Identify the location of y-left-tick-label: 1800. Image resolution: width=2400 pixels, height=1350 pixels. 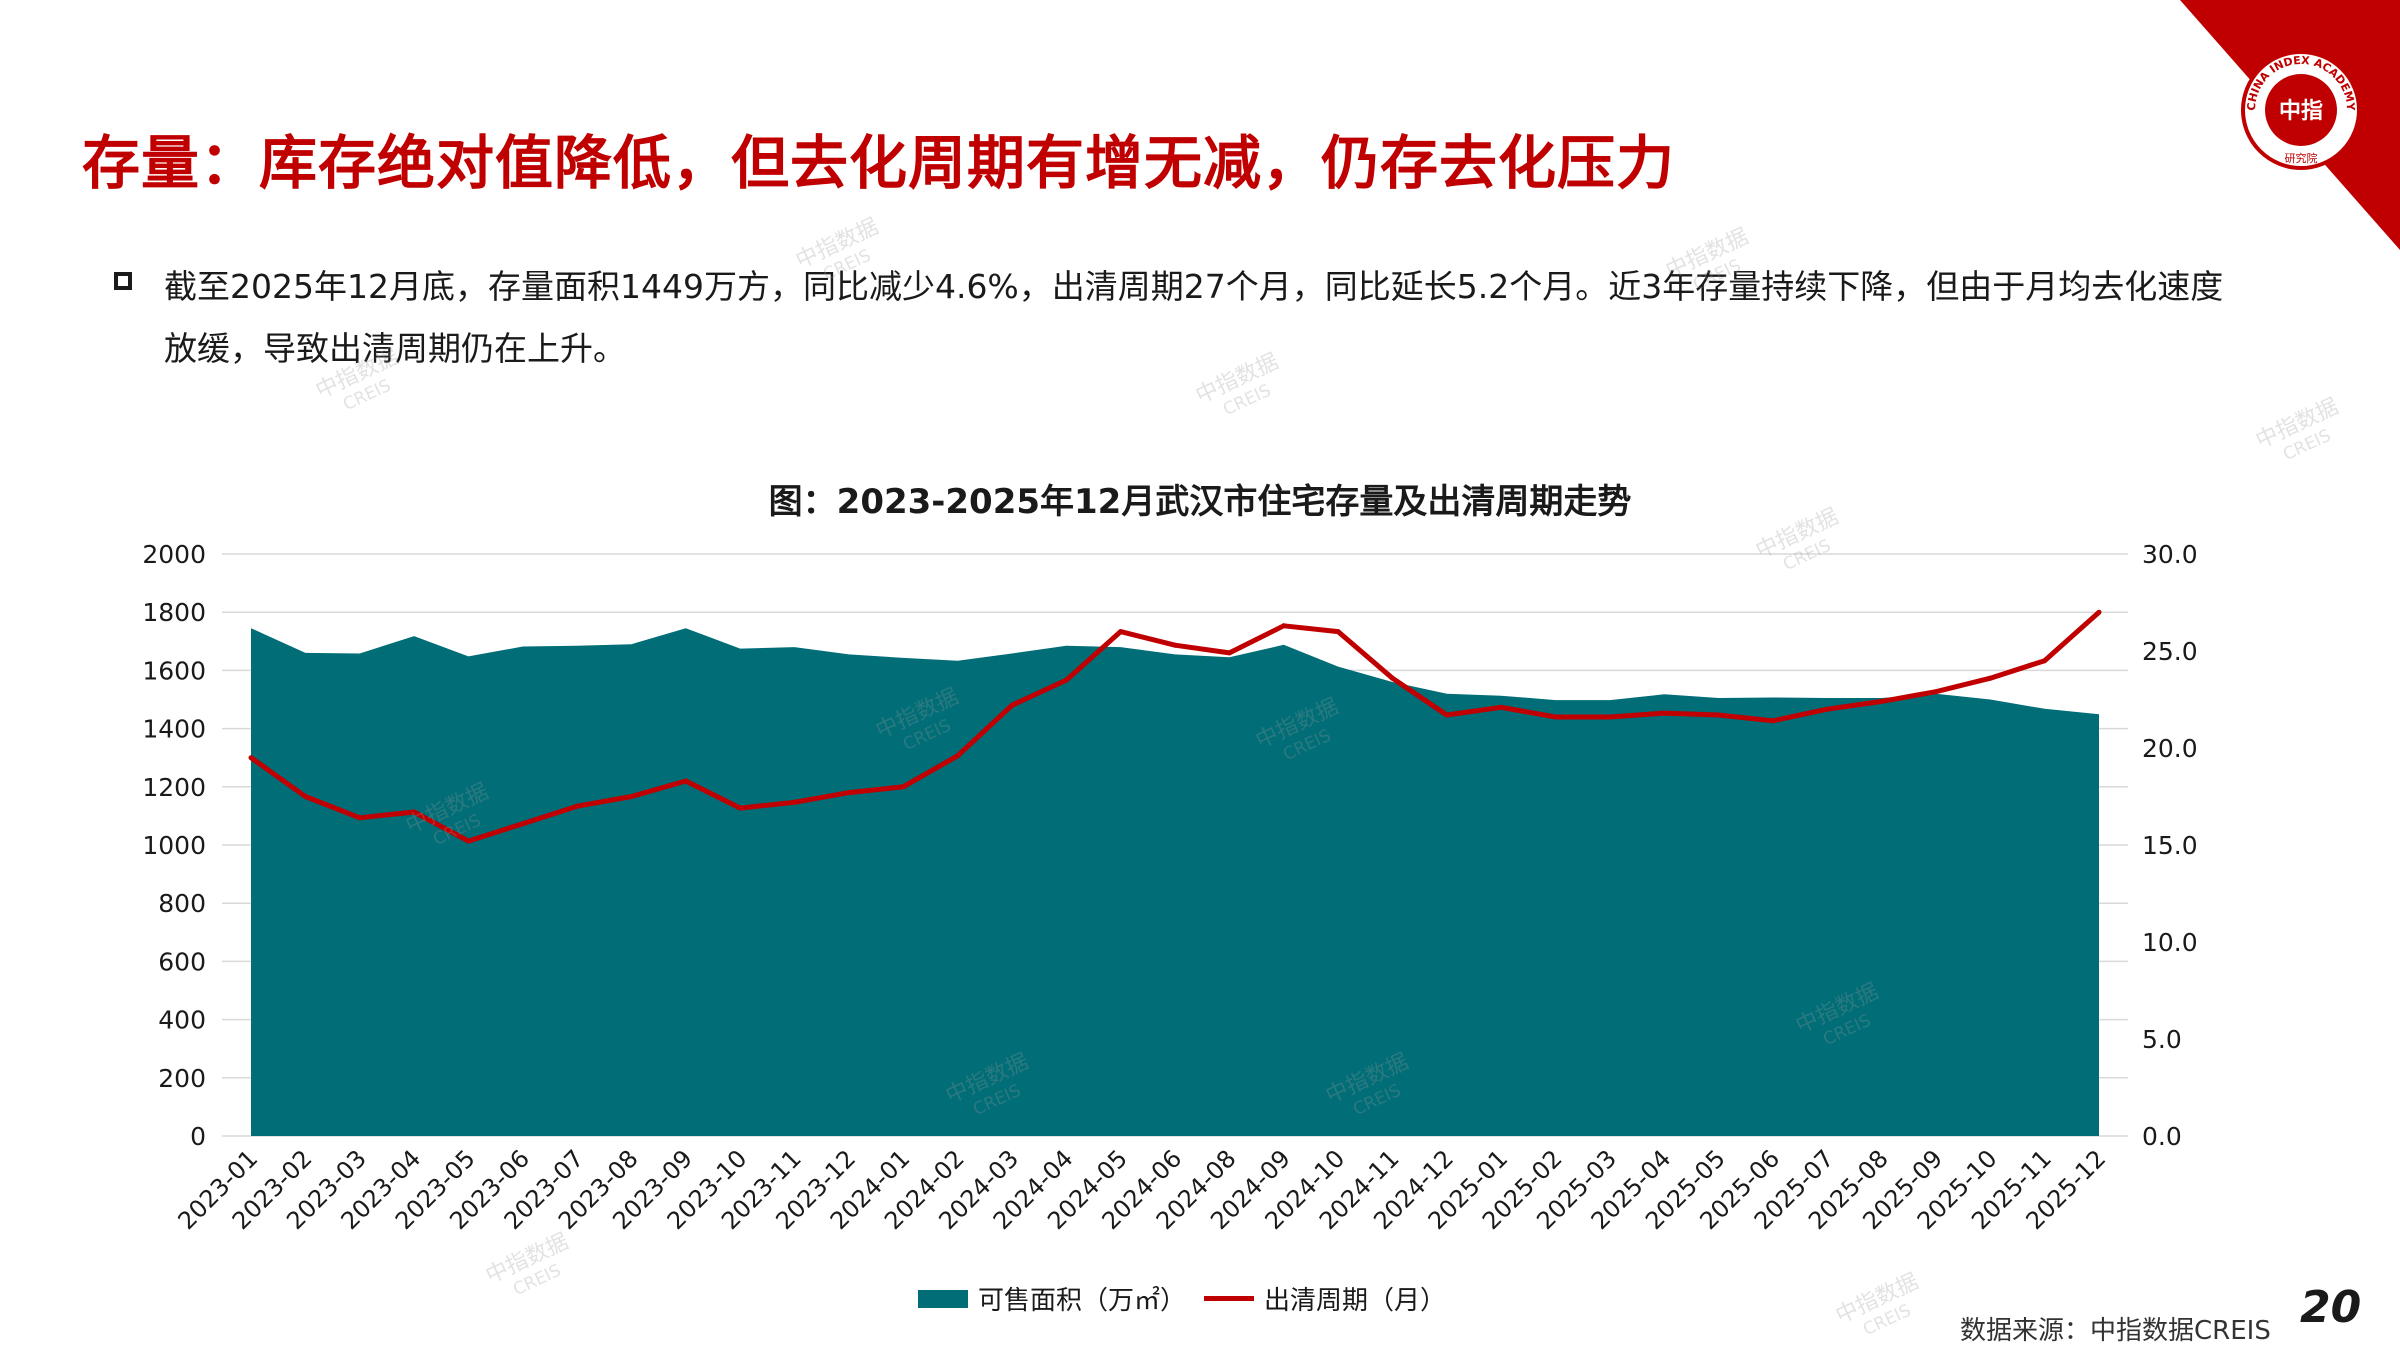
(174, 612).